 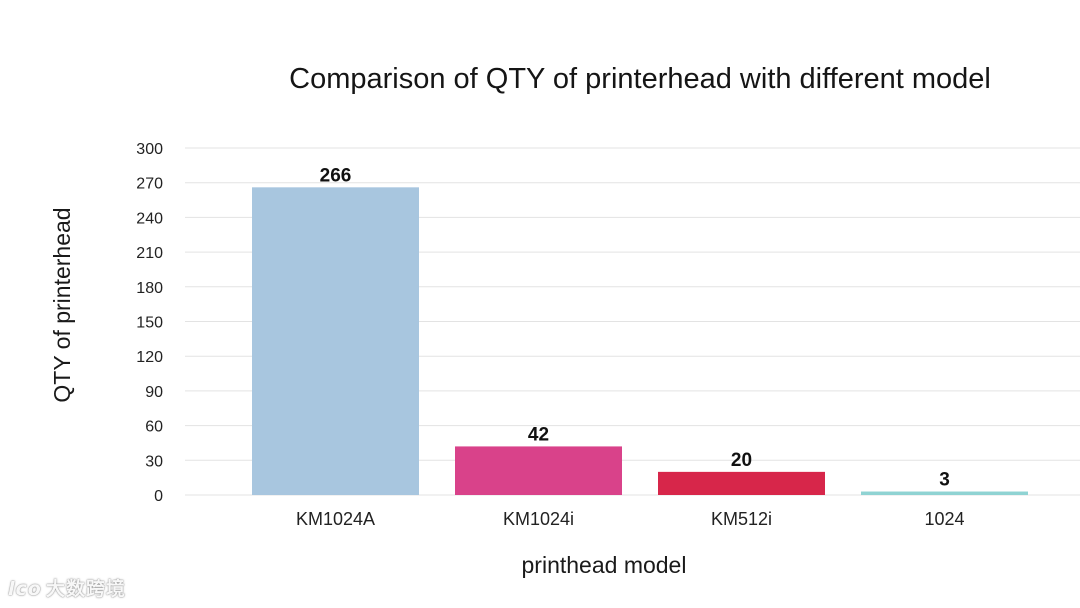 I want to click on y-tick-label: 30, so click(x=154, y=461).